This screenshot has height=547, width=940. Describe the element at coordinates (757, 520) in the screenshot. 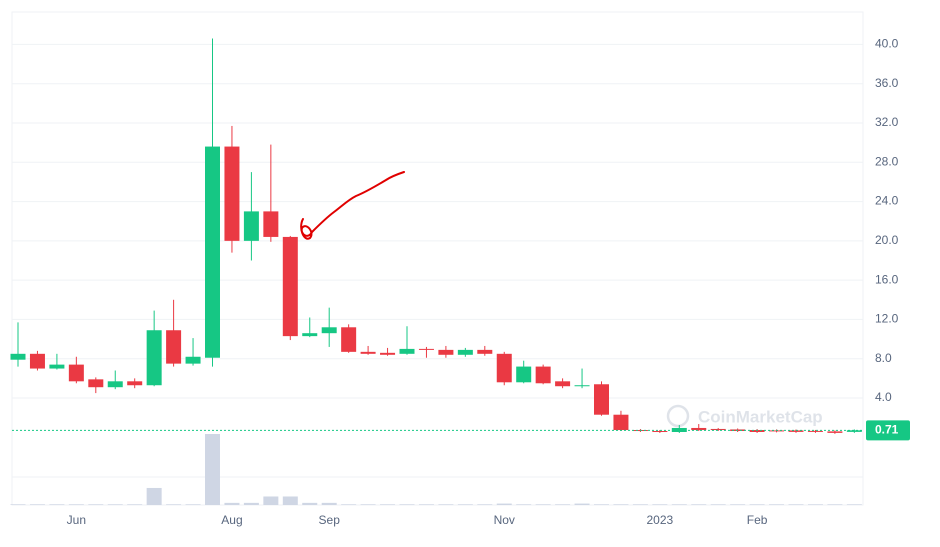

I see `x-tick-label: Feb` at that location.